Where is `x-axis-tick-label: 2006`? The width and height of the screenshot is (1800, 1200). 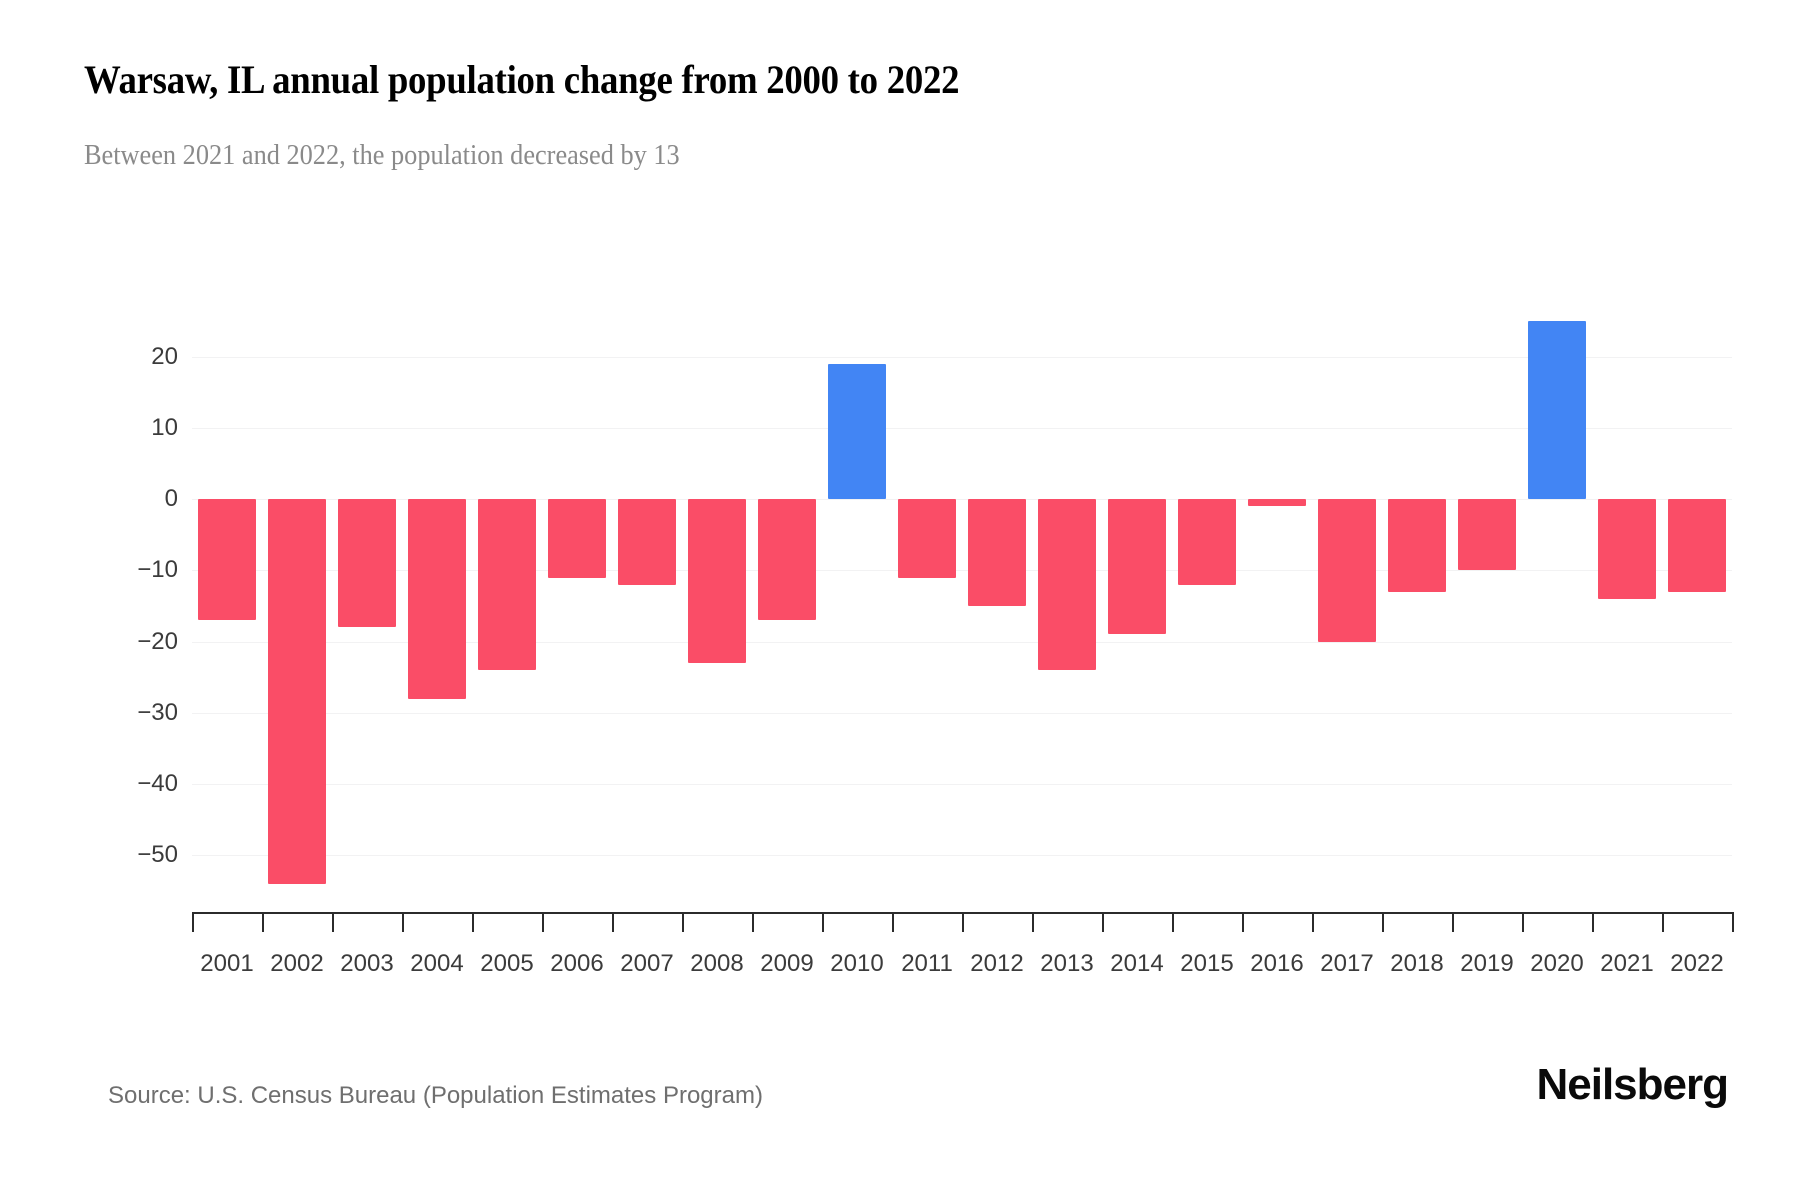
x-axis-tick-label: 2006 is located at coordinates (577, 963).